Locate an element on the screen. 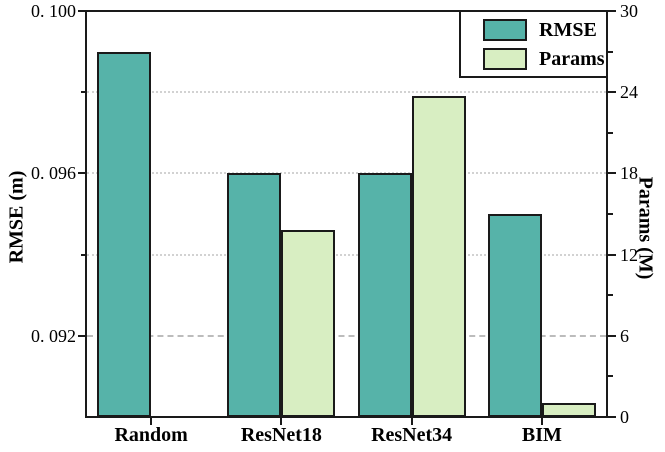 The height and width of the screenshot is (452, 665). legend: RMSE Params is located at coordinates (533, 44).